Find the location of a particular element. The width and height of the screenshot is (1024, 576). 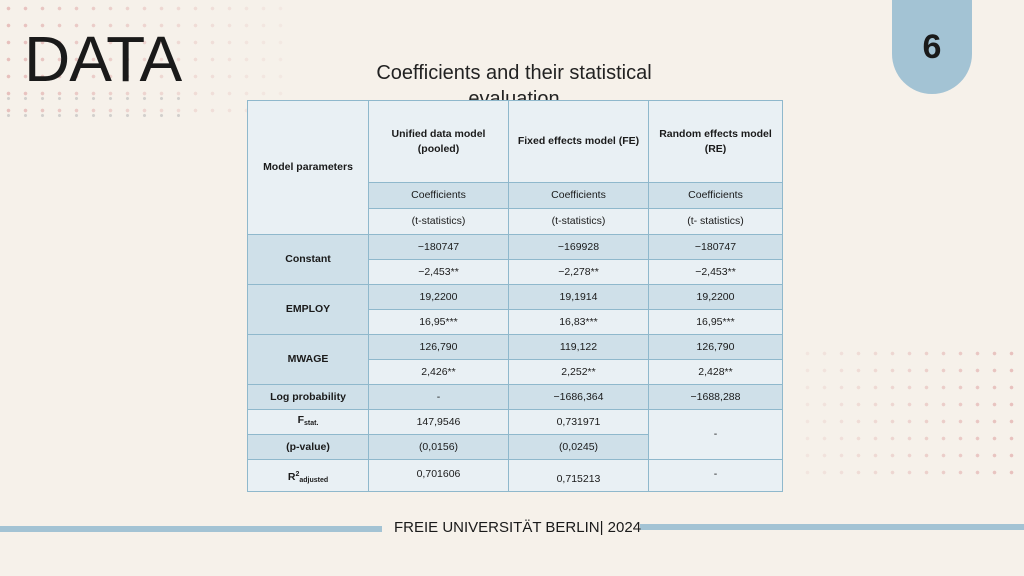

header-pooled-model: Unified data model (pooled) is located at coordinates (438, 141).